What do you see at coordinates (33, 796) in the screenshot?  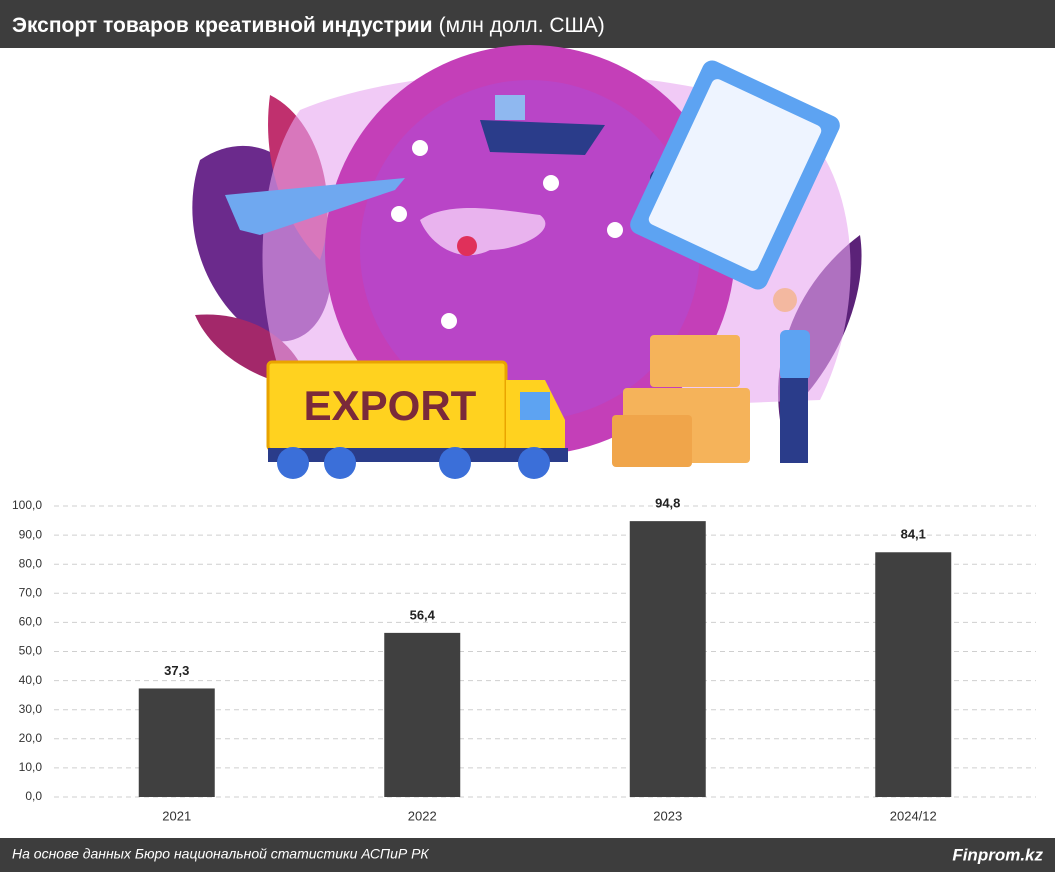 I see `y-tick-label: 0,0` at bounding box center [33, 796].